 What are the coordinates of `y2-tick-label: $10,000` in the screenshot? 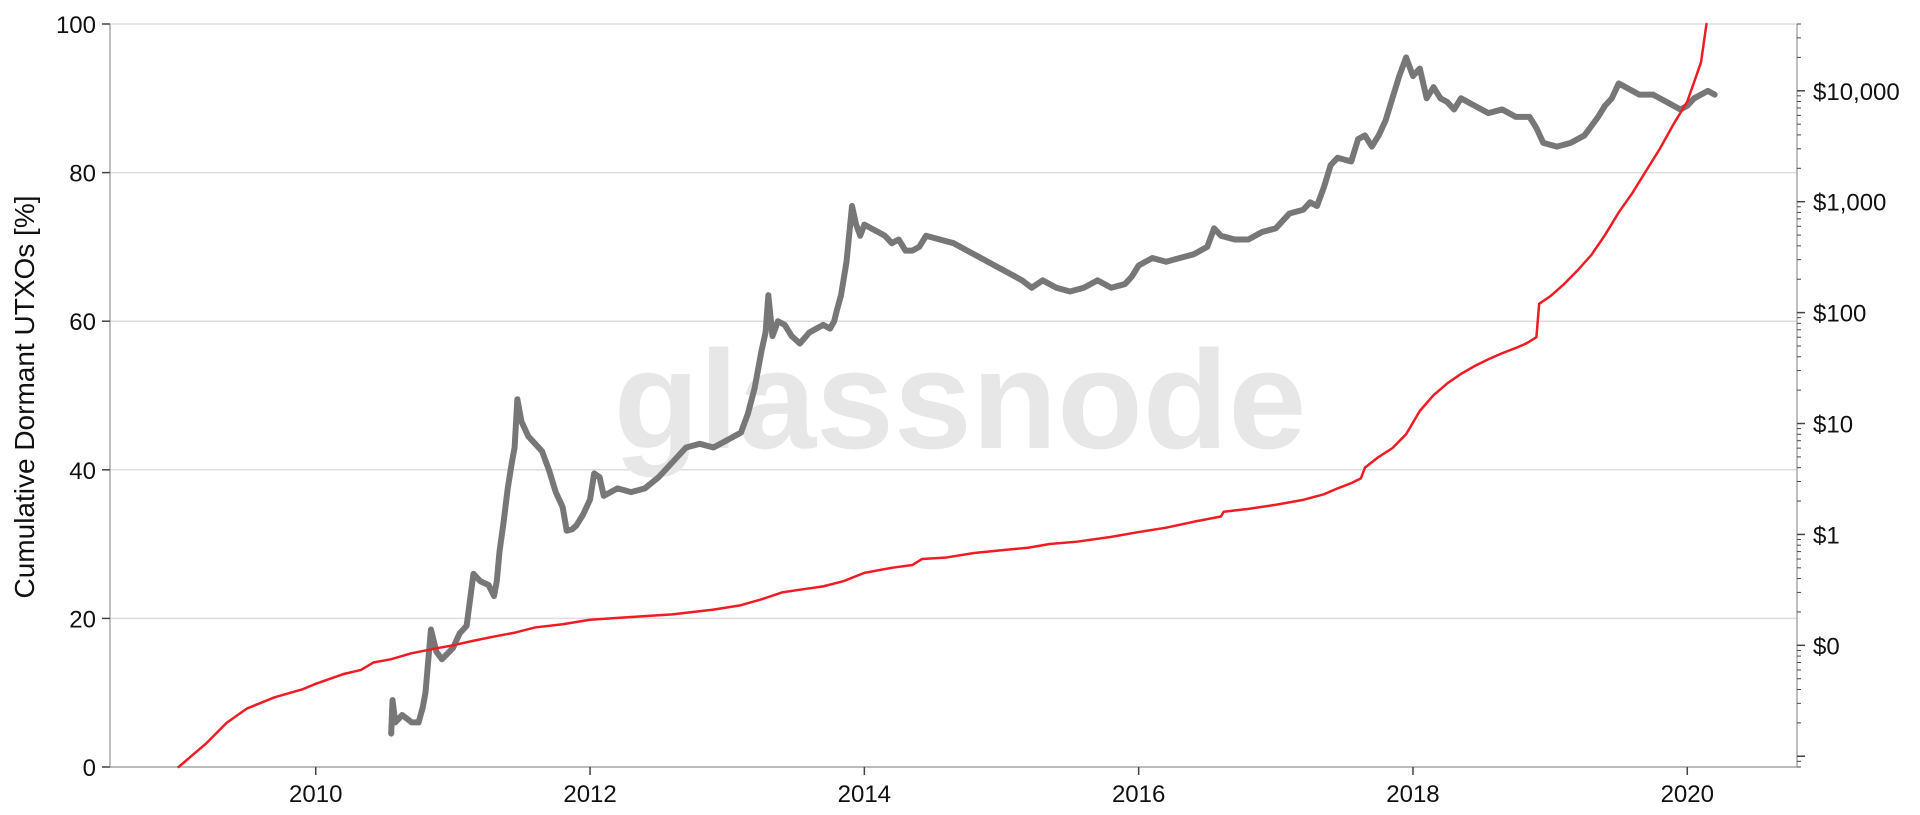 It's located at (1856, 92).